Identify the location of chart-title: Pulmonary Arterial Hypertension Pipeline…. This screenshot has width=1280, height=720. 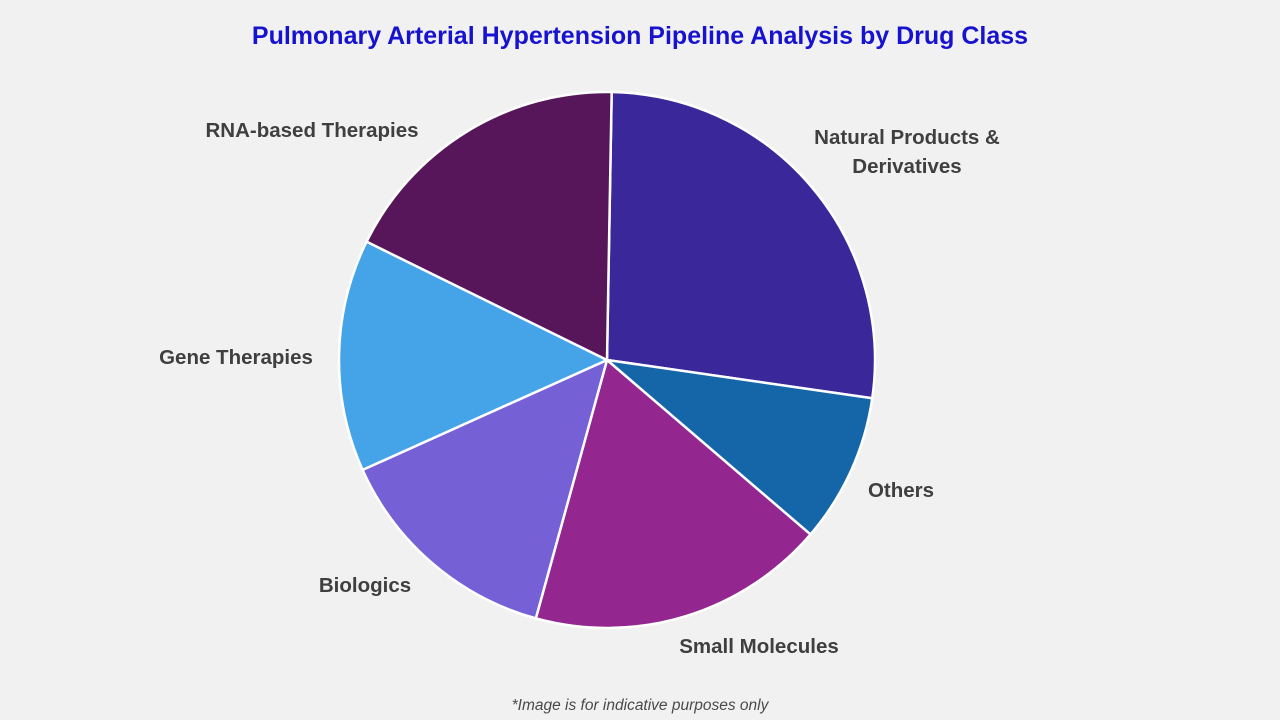
(640, 36).